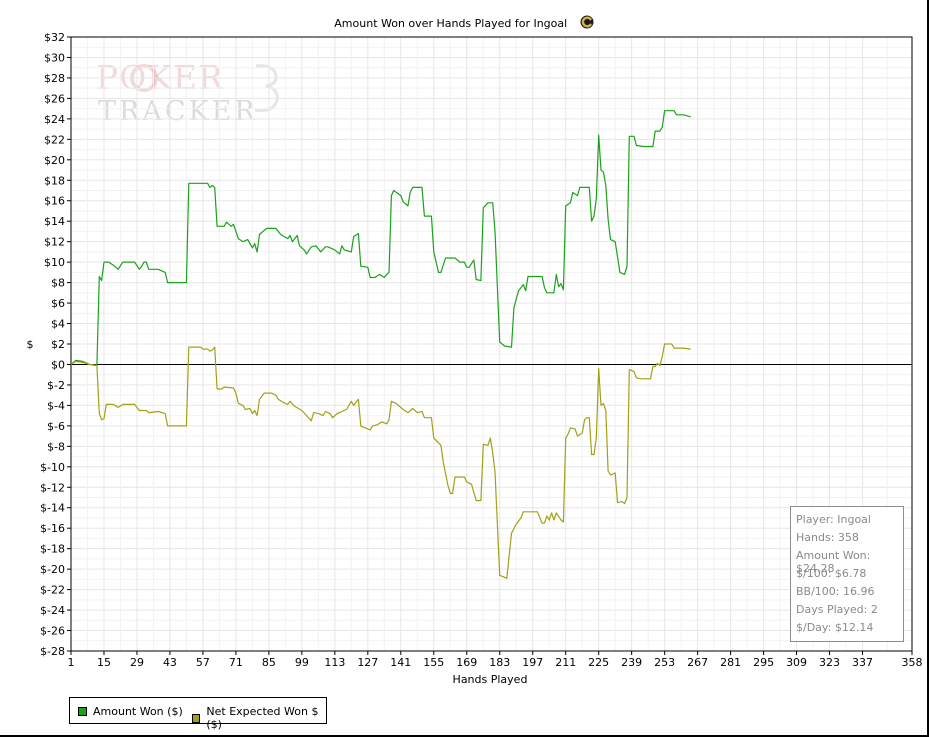 The width and height of the screenshot is (929, 737). Describe the element at coordinates (71, 662) in the screenshot. I see `x-tick-label: 1` at that location.